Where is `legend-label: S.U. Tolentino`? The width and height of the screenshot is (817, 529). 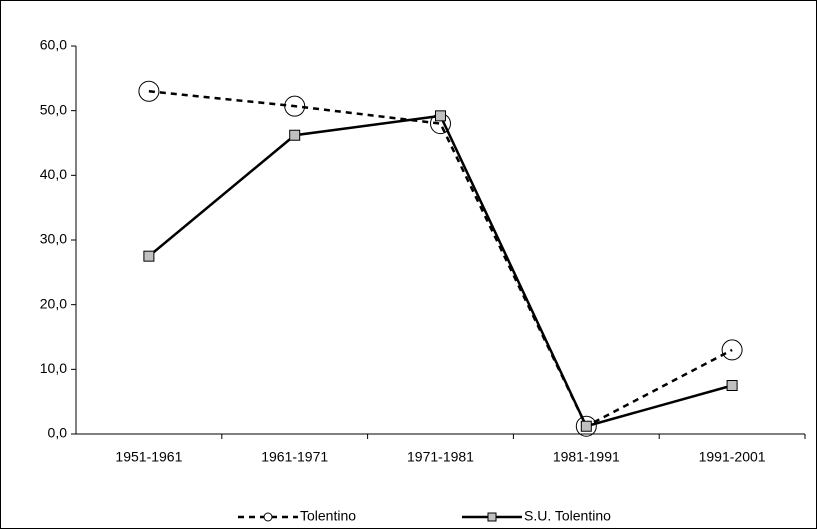
legend-label: S.U. Tolentino is located at coordinates (567, 516).